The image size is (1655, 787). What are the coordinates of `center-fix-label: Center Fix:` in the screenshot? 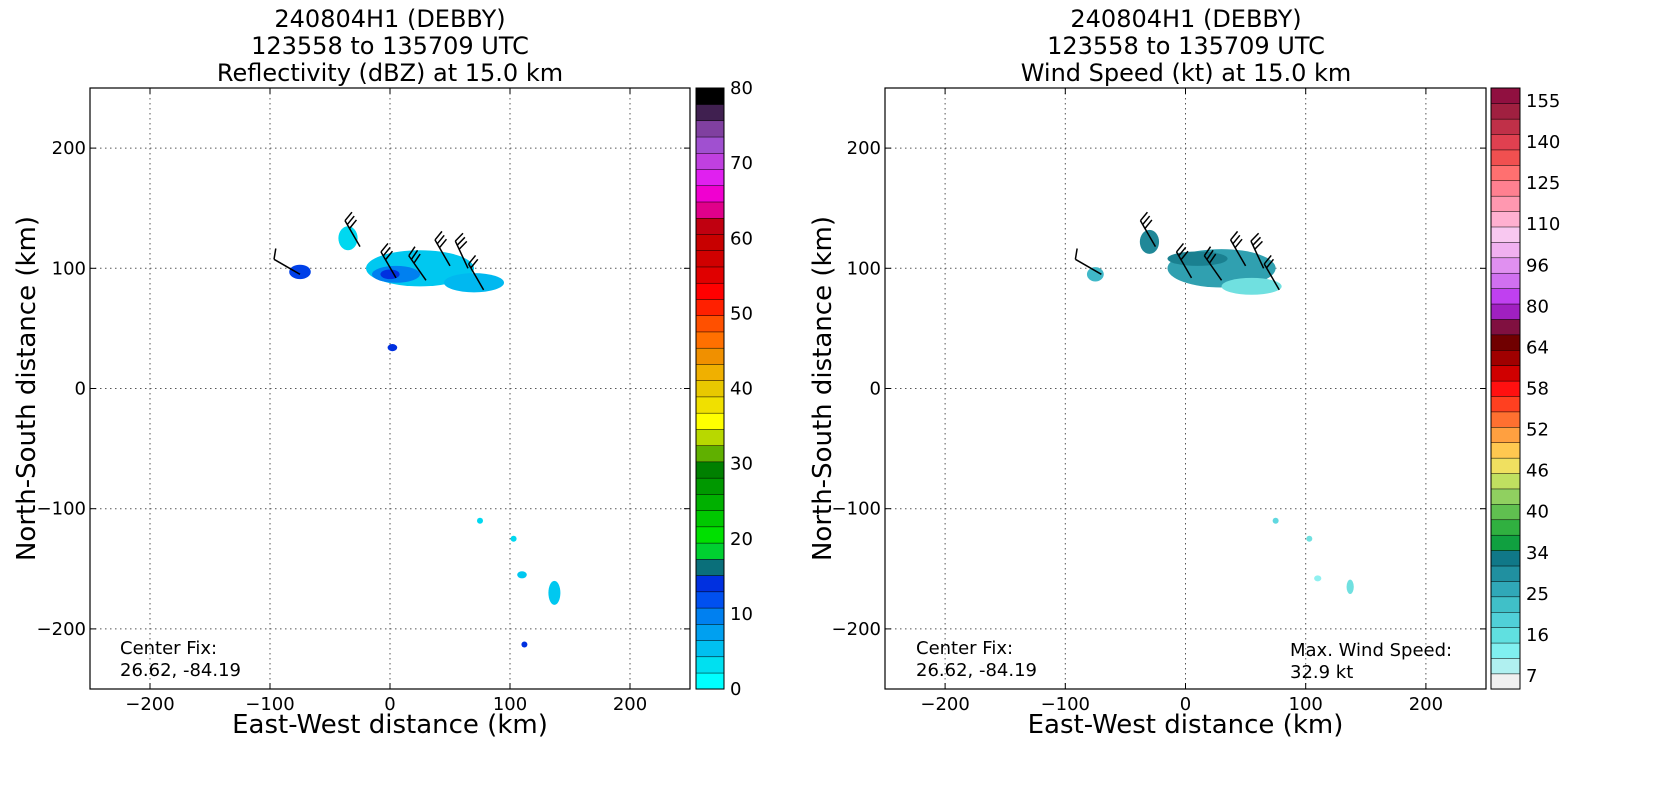 It's located at (168, 648).